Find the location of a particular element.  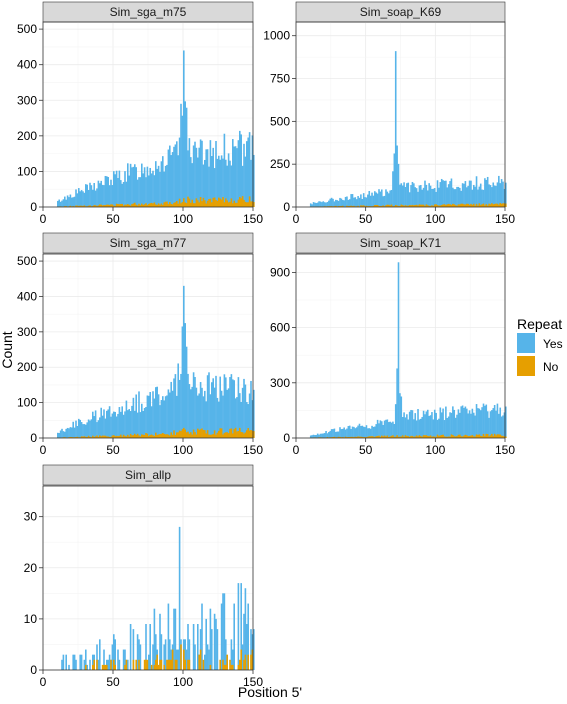

y-tick-label: 400 is located at coordinates (27, 65).